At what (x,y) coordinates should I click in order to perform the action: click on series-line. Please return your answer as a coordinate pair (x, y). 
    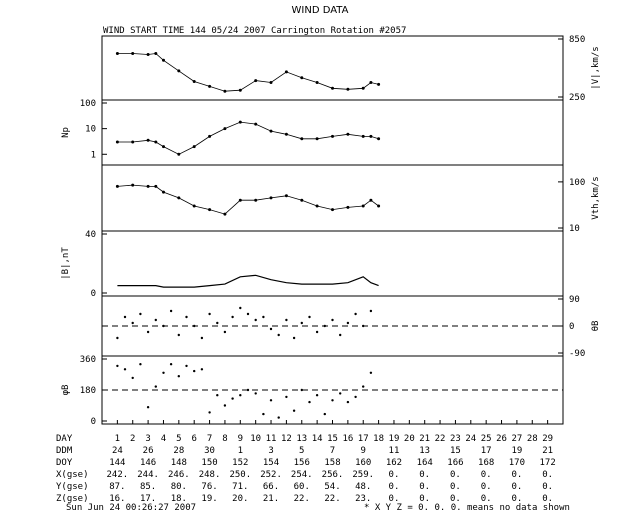
    Looking at the image, I should click on (248, 281).